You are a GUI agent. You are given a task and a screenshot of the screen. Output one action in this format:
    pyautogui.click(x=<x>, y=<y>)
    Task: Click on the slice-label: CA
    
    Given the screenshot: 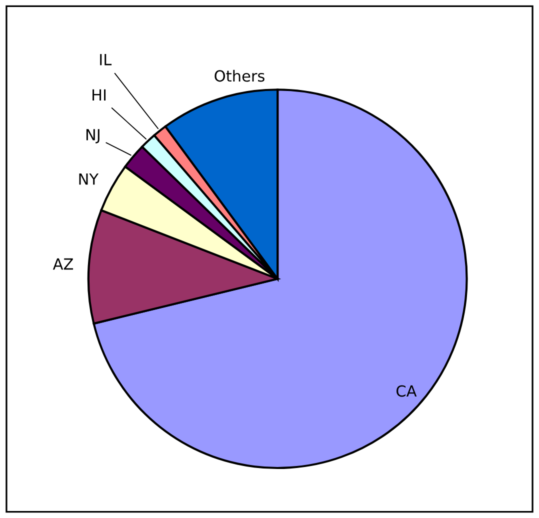 What is the action you would take?
    pyautogui.click(x=406, y=391)
    